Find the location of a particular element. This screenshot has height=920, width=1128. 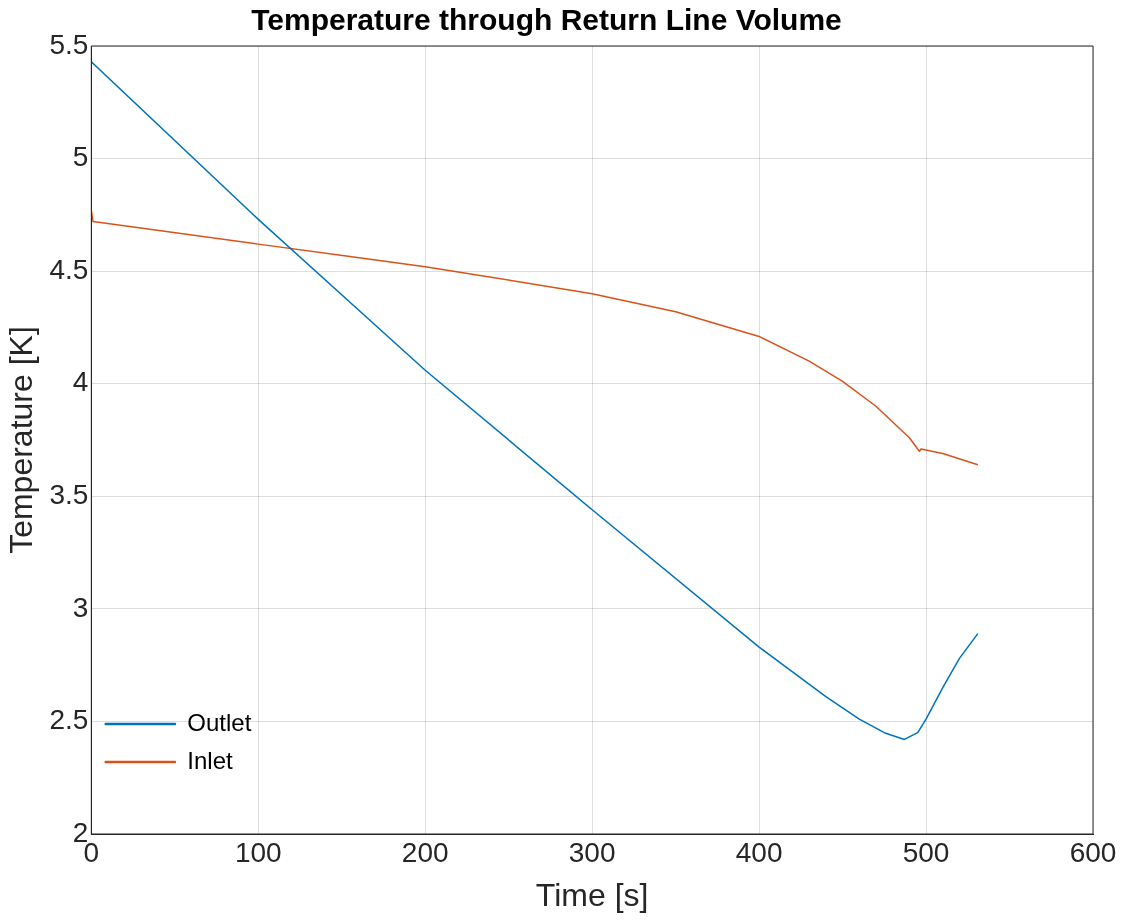

x-tick-label: 200 is located at coordinates (425, 852).